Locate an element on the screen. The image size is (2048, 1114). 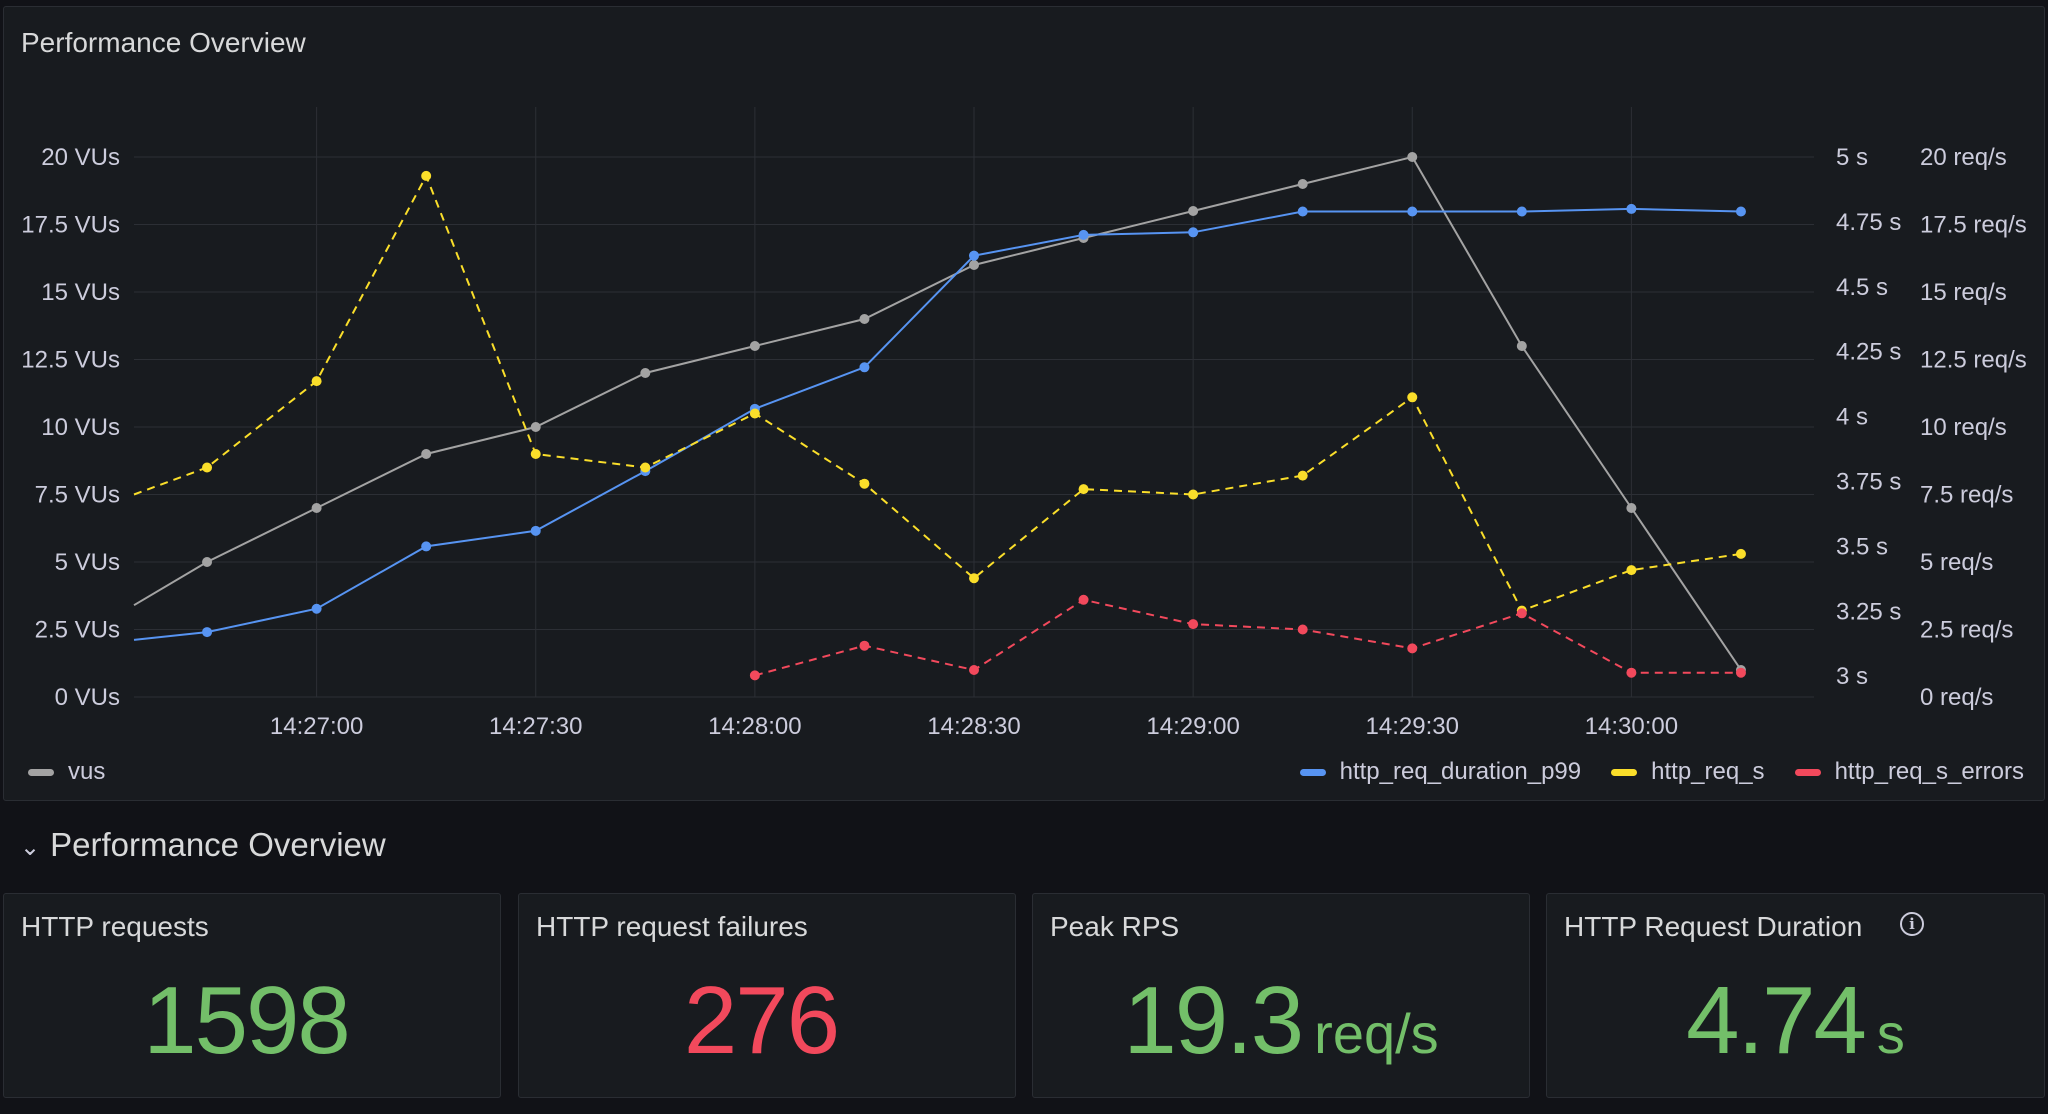
stat-title: HTTP request failures is located at coordinates (672, 926).